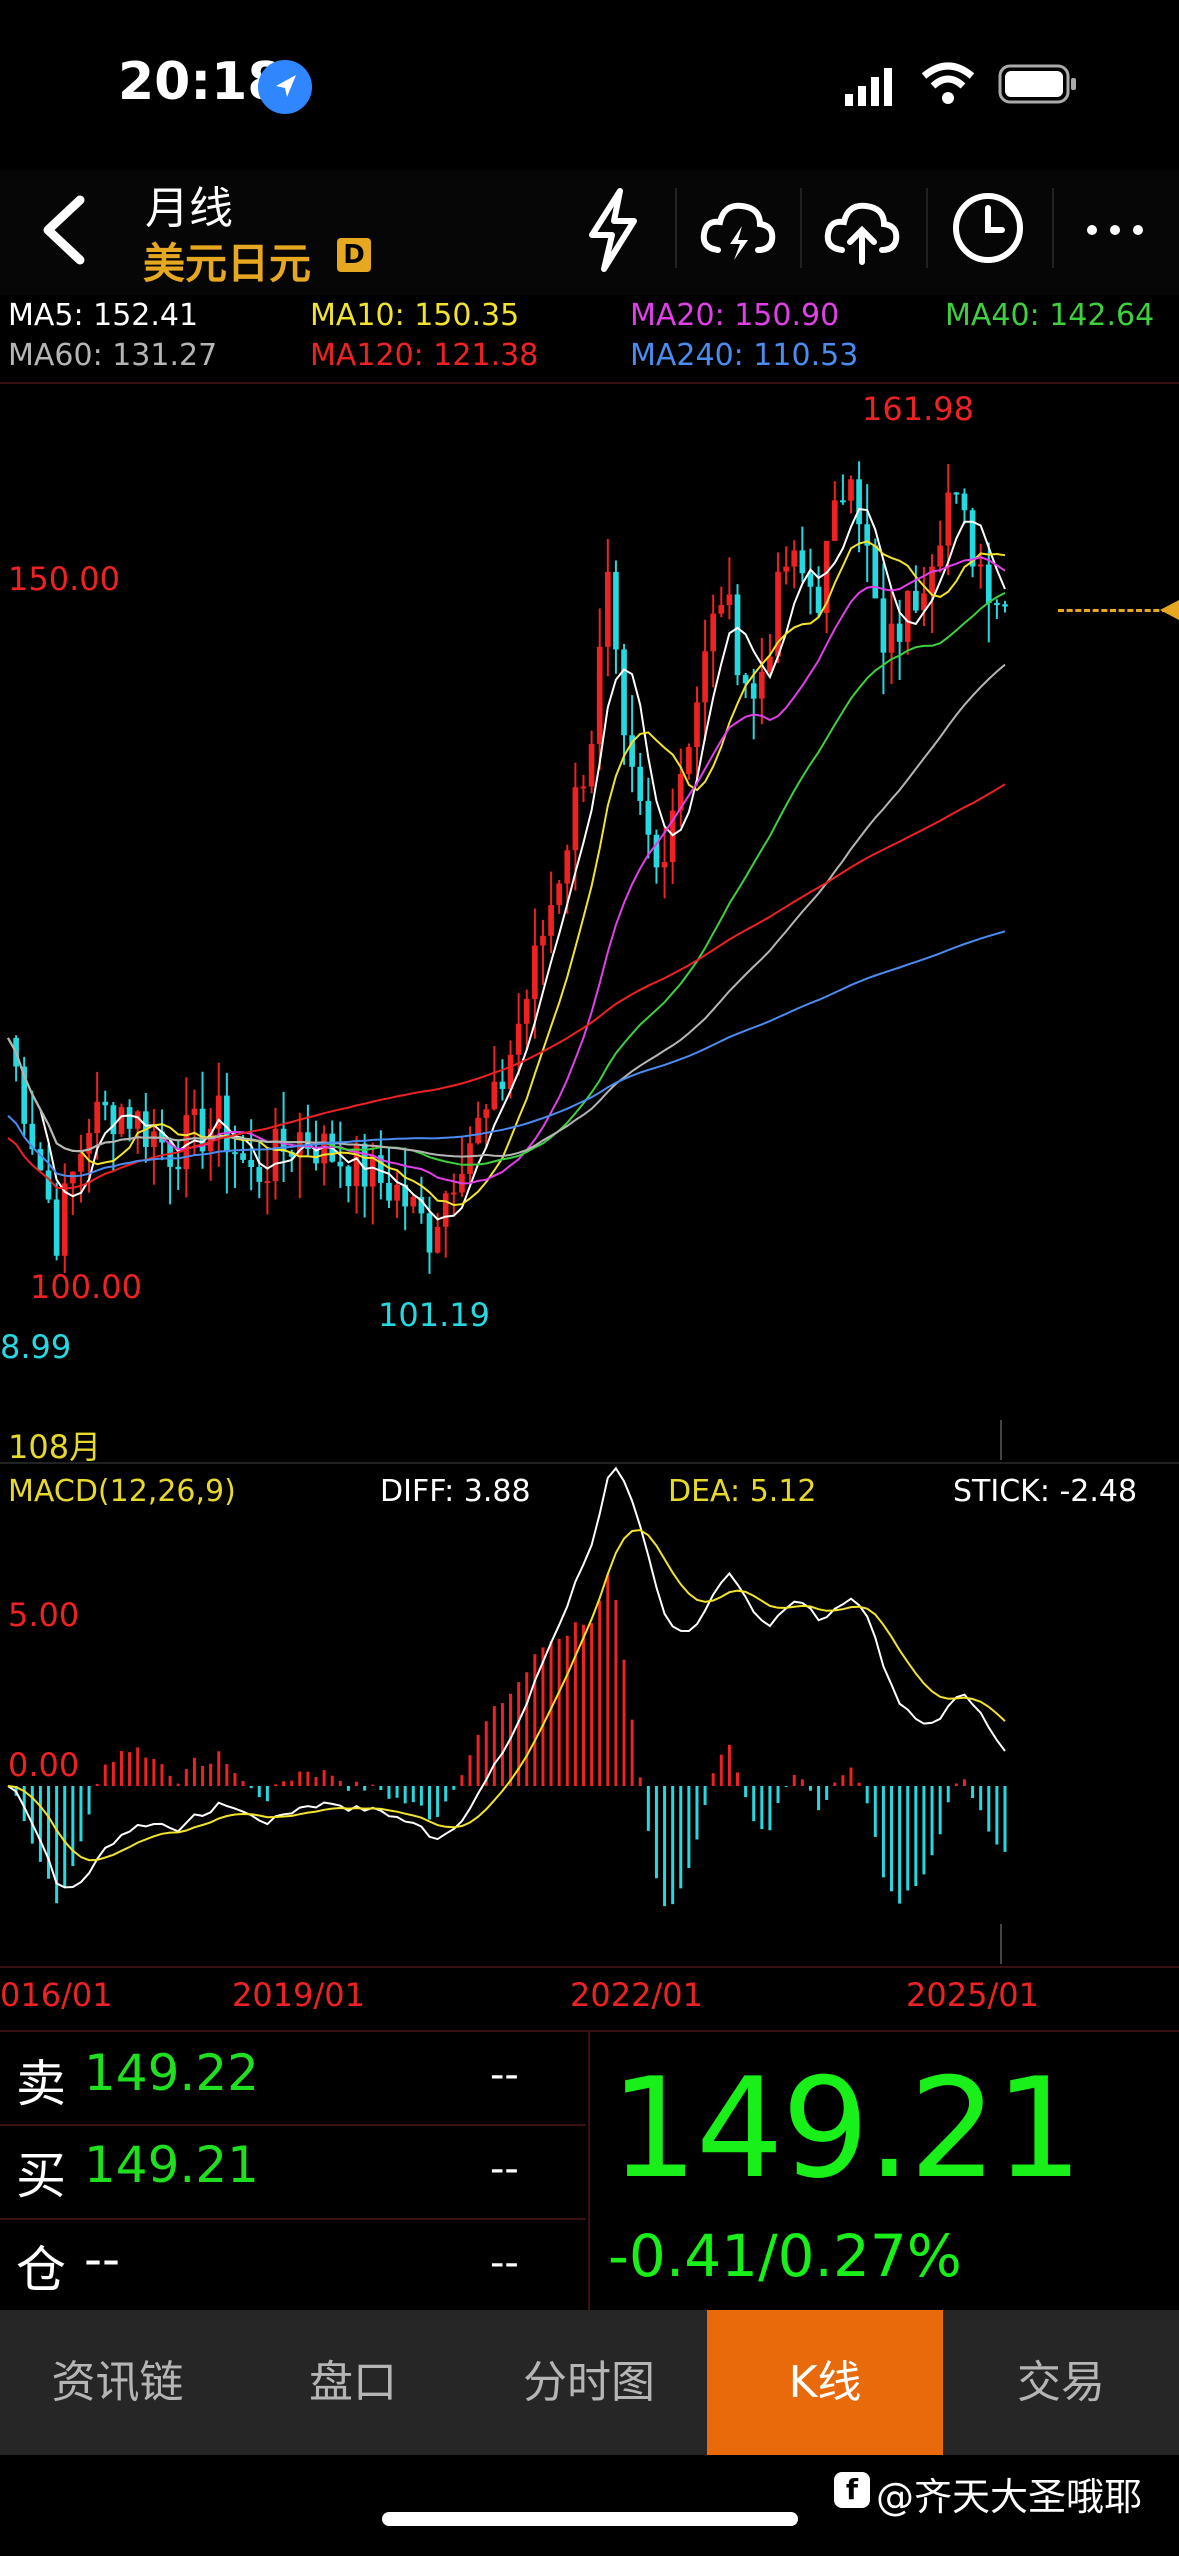  What do you see at coordinates (825, 2382) in the screenshot?
I see `tab-kline: K线` at bounding box center [825, 2382].